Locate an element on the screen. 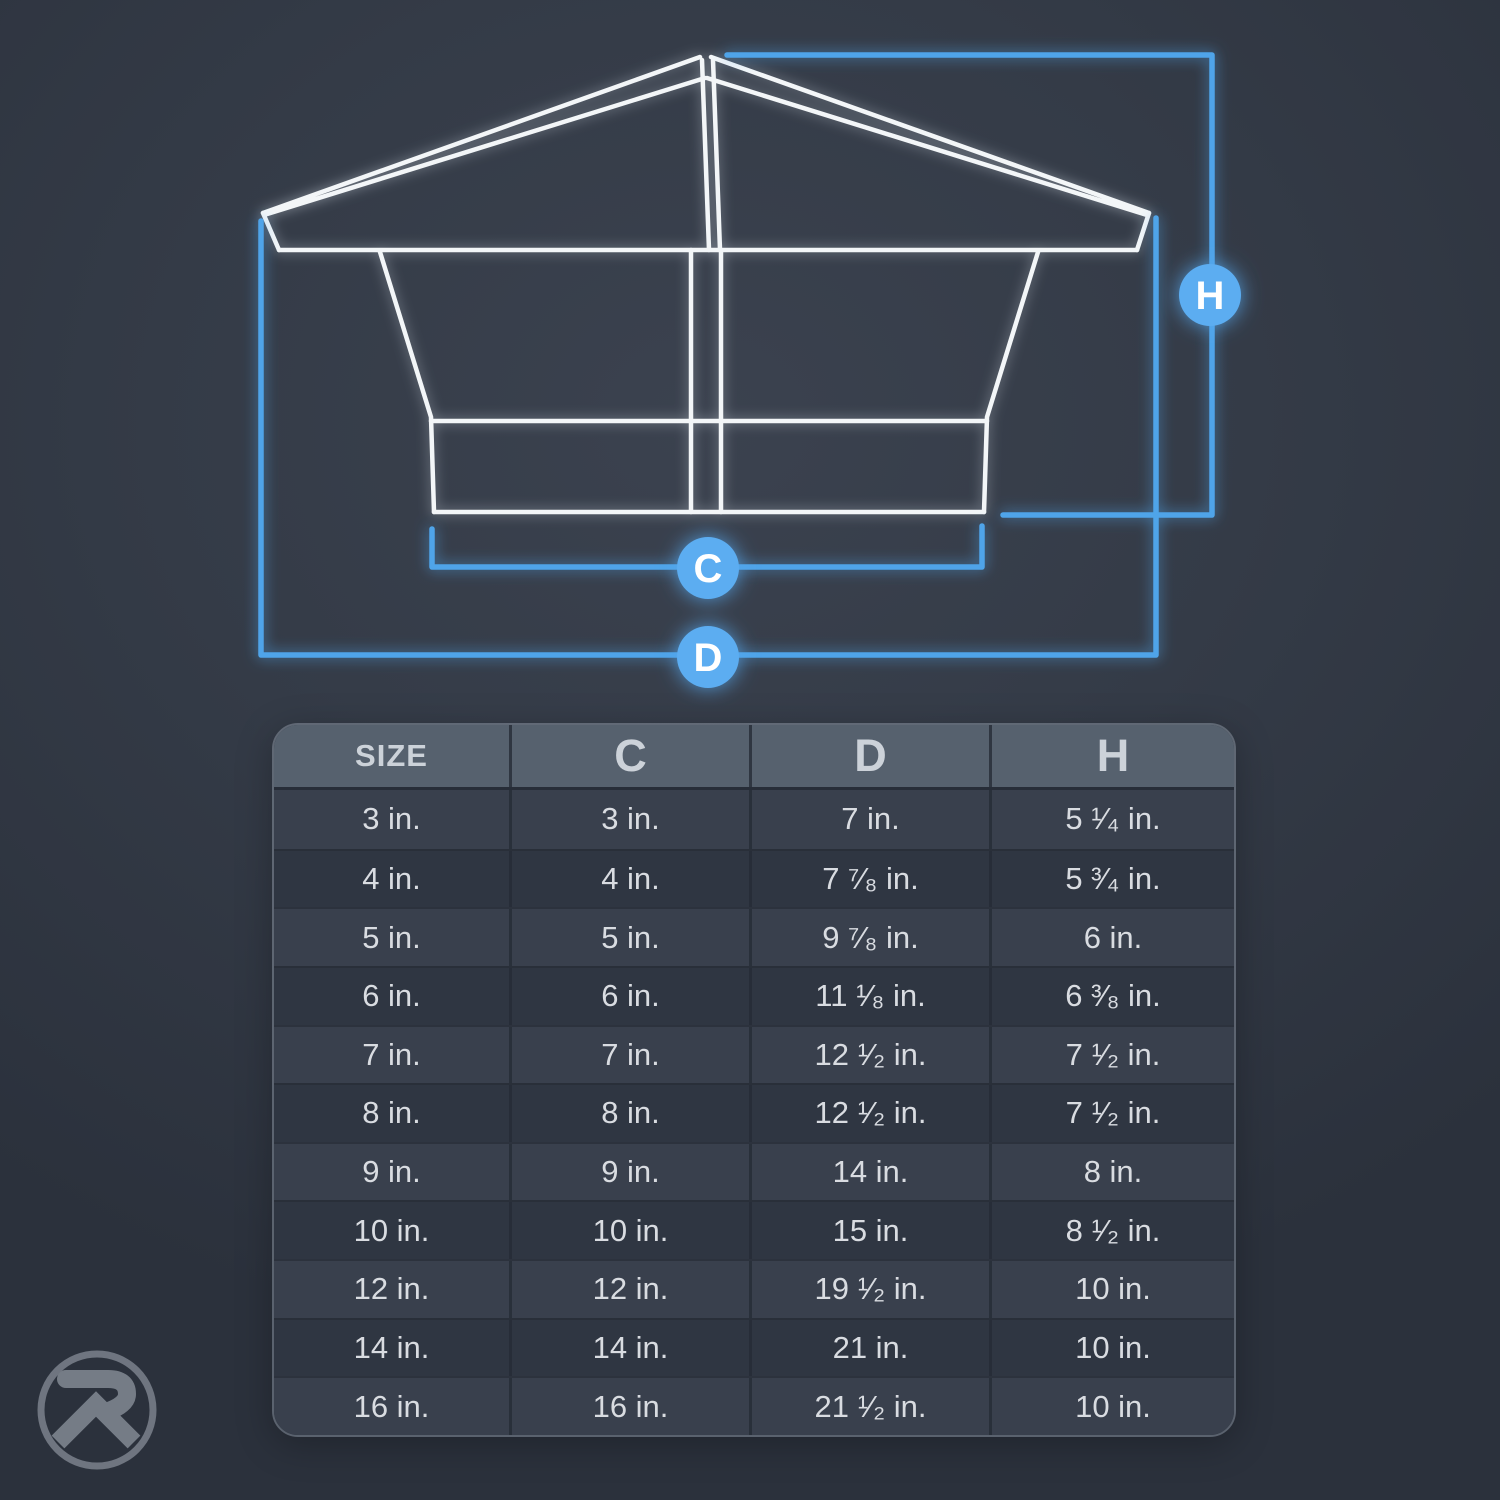 Image resolution: width=1500 pixels, height=1500 pixels. table-cell: 8 ¹⁄₂ in. is located at coordinates (1111, 1231).